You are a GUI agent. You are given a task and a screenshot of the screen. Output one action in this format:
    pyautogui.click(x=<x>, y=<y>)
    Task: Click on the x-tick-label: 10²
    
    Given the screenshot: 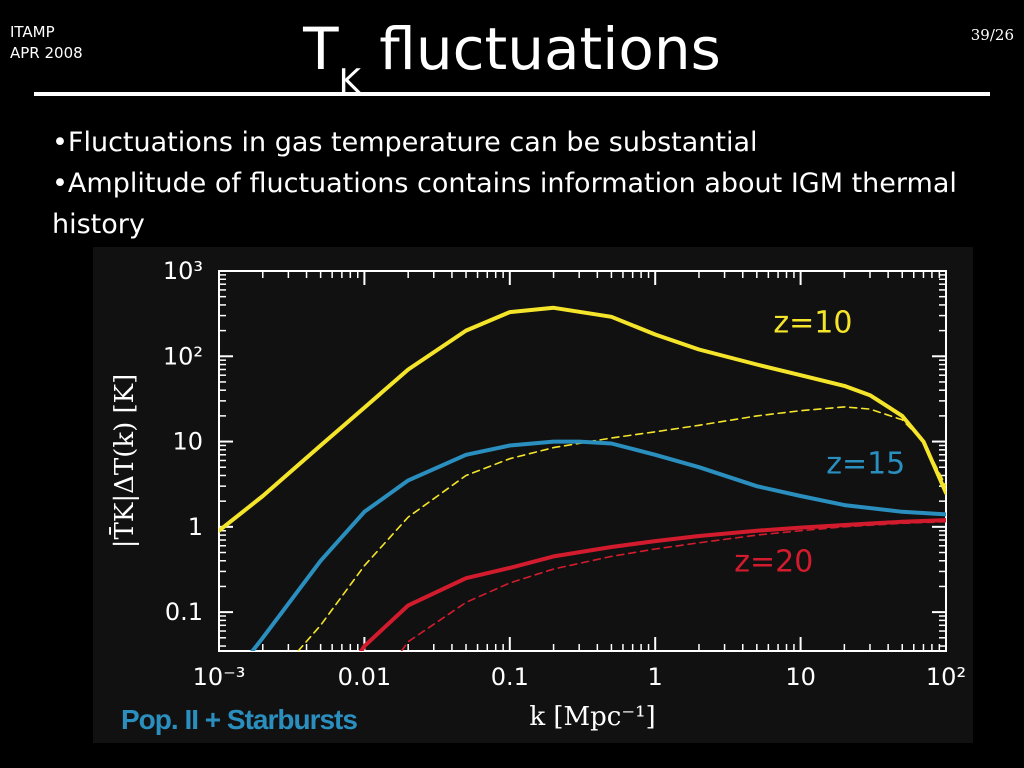 What is the action you would take?
    pyautogui.click(x=946, y=677)
    